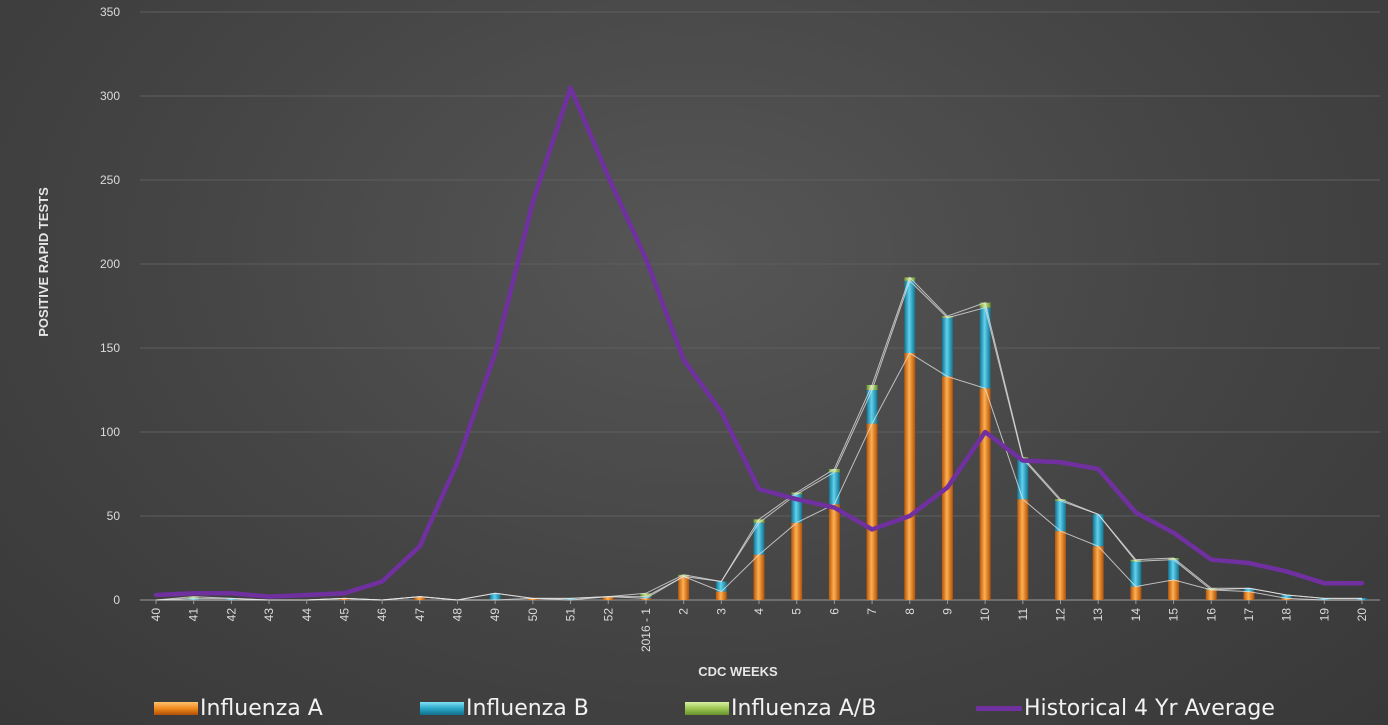 This screenshot has height=725, width=1388. What do you see at coordinates (1287, 615) in the screenshot?
I see `x-tick-label: 18` at bounding box center [1287, 615].